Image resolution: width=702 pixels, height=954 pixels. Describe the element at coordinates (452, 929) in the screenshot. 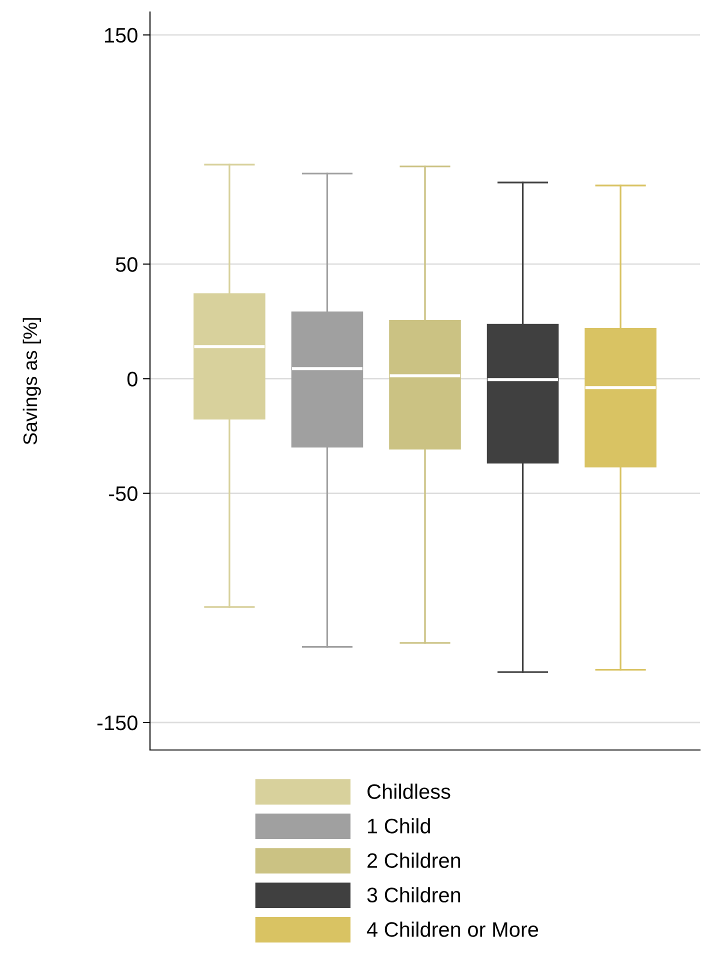

I see `legend-label: 4 Children or More` at that location.